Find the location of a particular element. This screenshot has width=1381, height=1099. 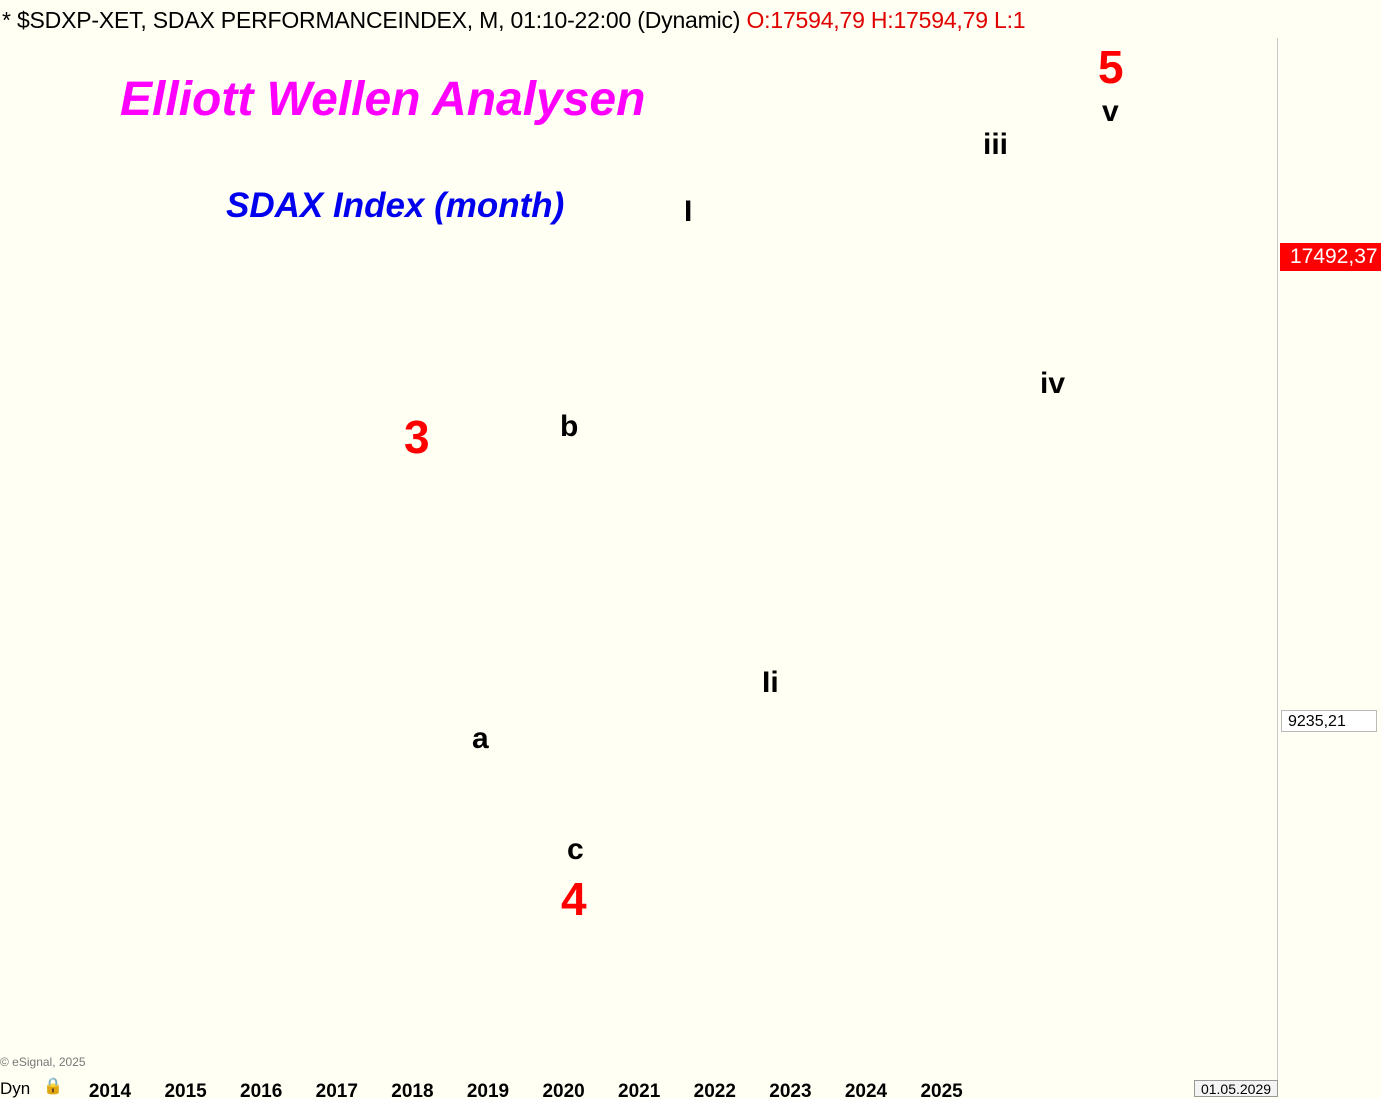

chart-subtitle: SDAX Index (month) is located at coordinates (395, 205).